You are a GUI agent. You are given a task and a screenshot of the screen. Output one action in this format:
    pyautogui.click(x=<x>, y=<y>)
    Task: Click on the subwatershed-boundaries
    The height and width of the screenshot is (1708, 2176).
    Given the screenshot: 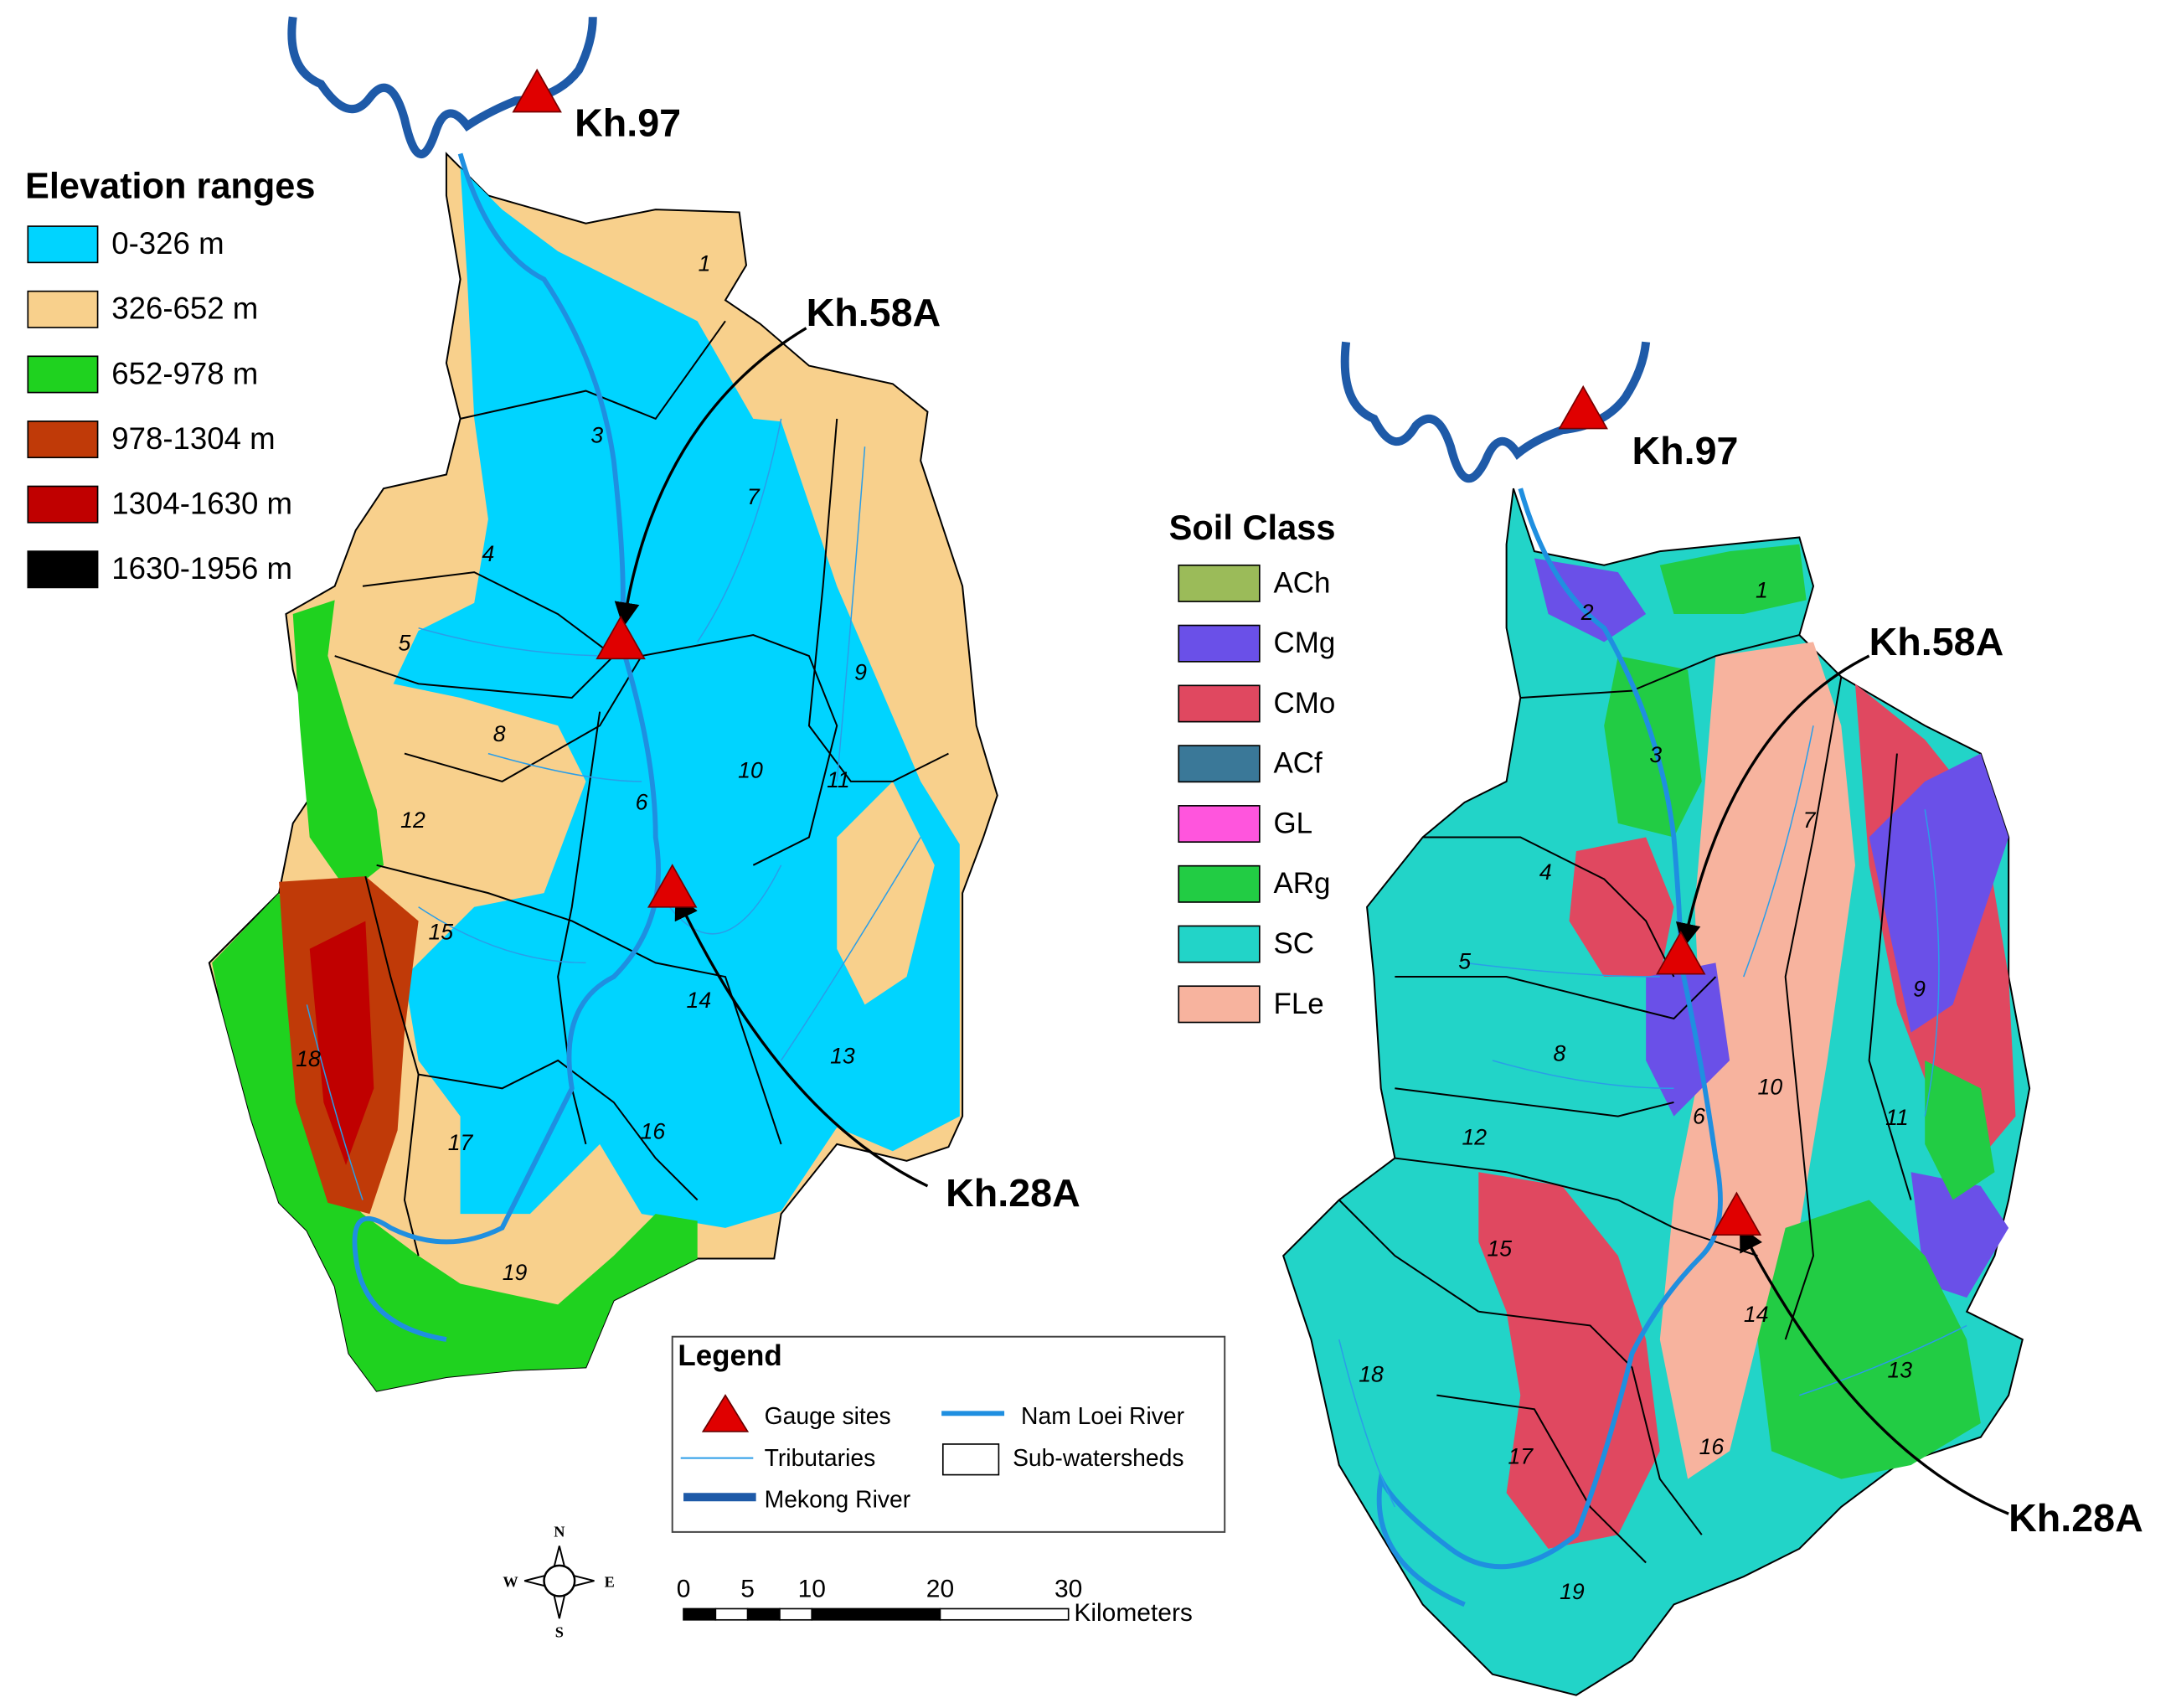 What is the action you would take?
    pyautogui.click(x=1625, y=1099)
    